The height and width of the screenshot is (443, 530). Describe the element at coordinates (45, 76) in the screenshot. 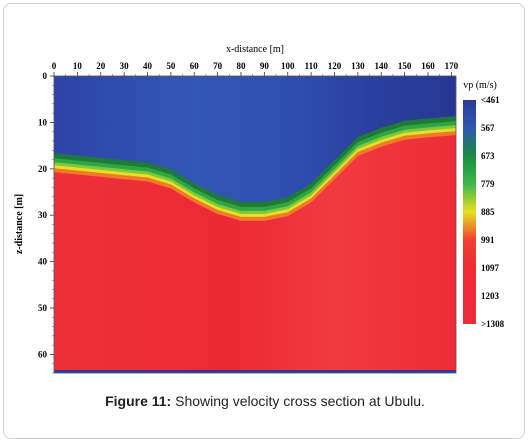

I see `y-tick-label: 0` at that location.